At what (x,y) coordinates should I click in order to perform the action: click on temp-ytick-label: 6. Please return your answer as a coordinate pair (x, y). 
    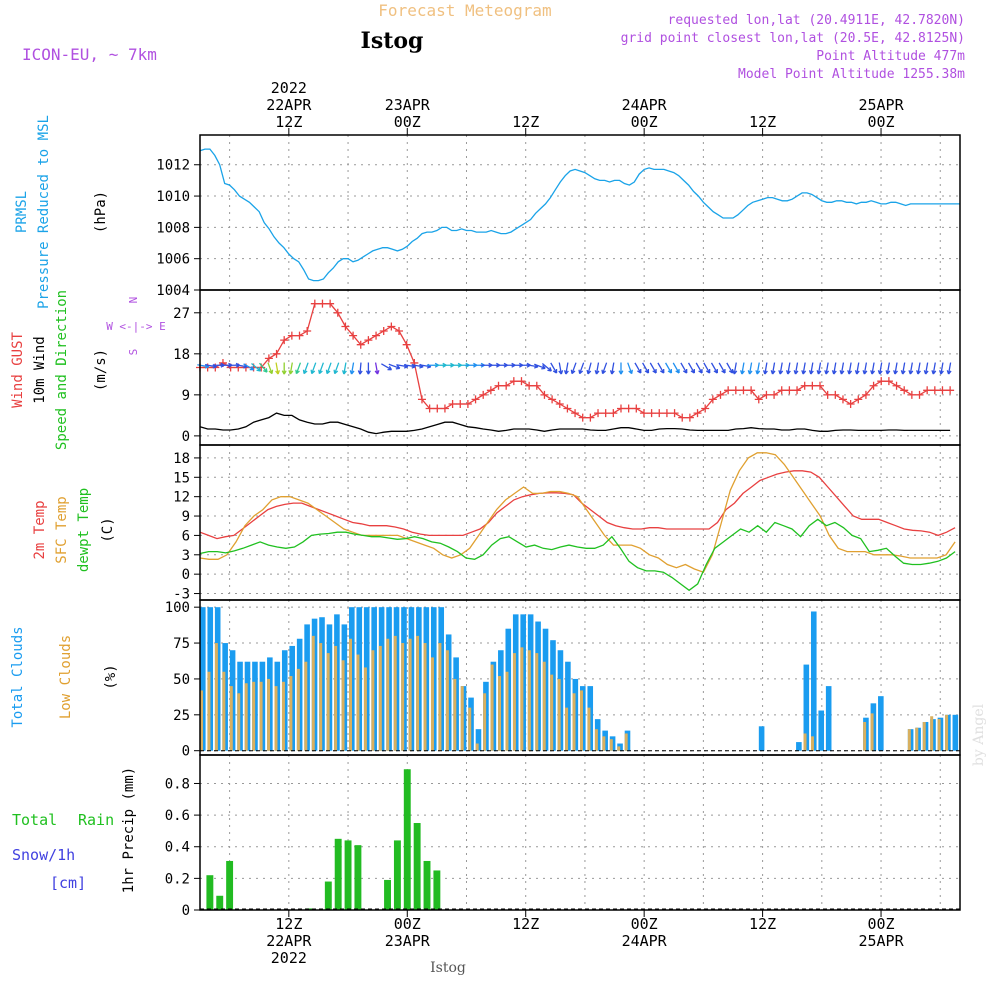
    Looking at the image, I should click on (186, 536).